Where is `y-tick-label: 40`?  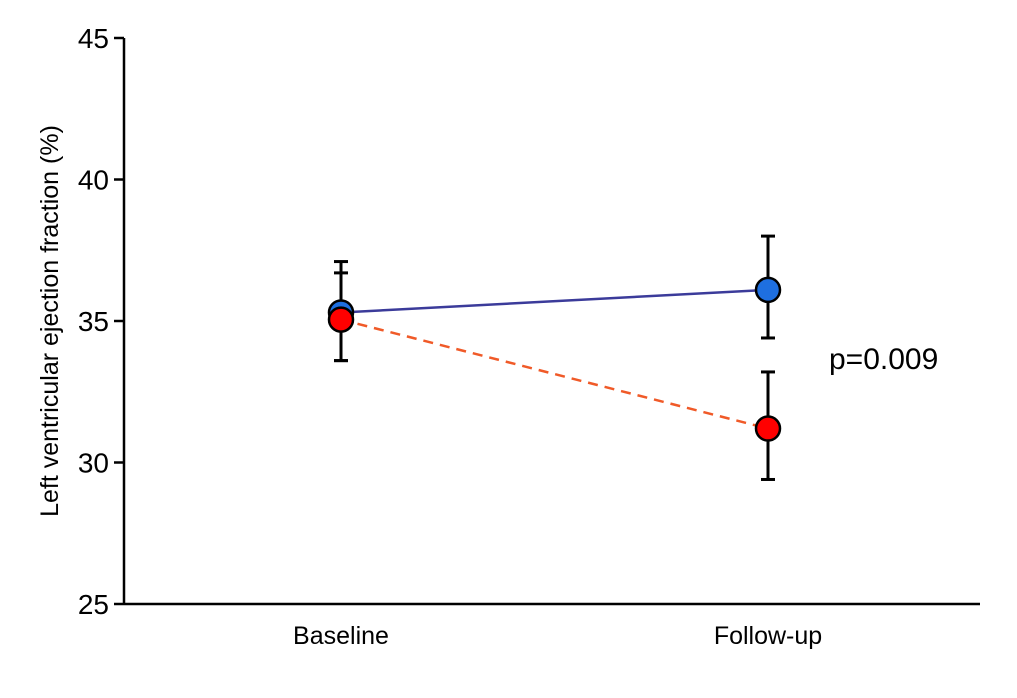 y-tick-label: 40 is located at coordinates (93, 180).